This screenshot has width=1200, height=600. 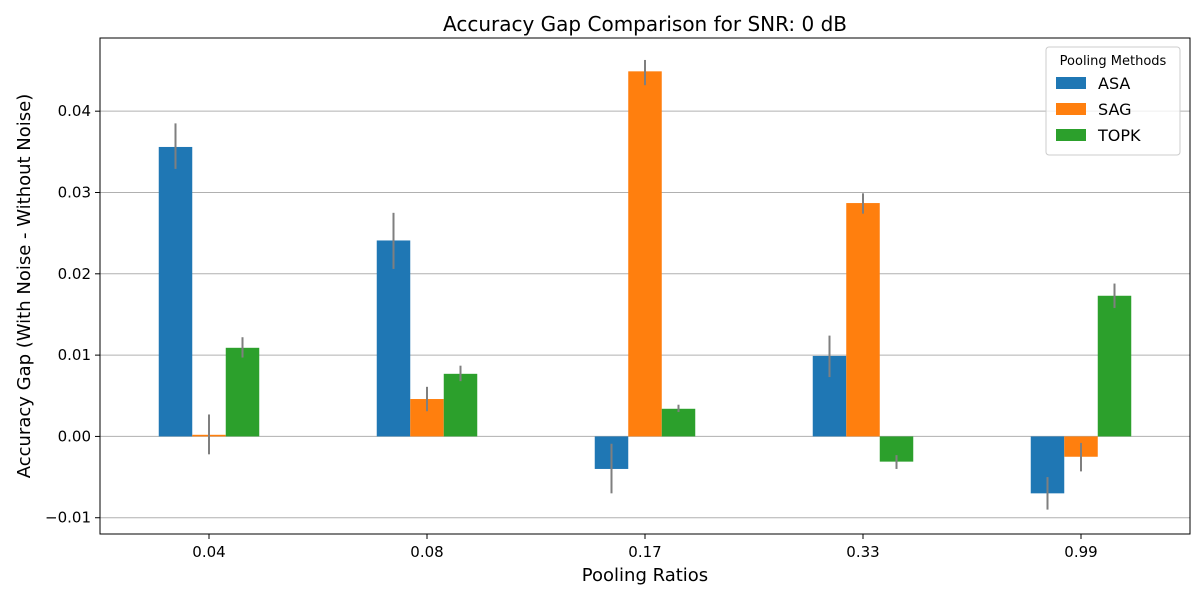 I want to click on bar-topk-0.04, so click(x=242, y=392).